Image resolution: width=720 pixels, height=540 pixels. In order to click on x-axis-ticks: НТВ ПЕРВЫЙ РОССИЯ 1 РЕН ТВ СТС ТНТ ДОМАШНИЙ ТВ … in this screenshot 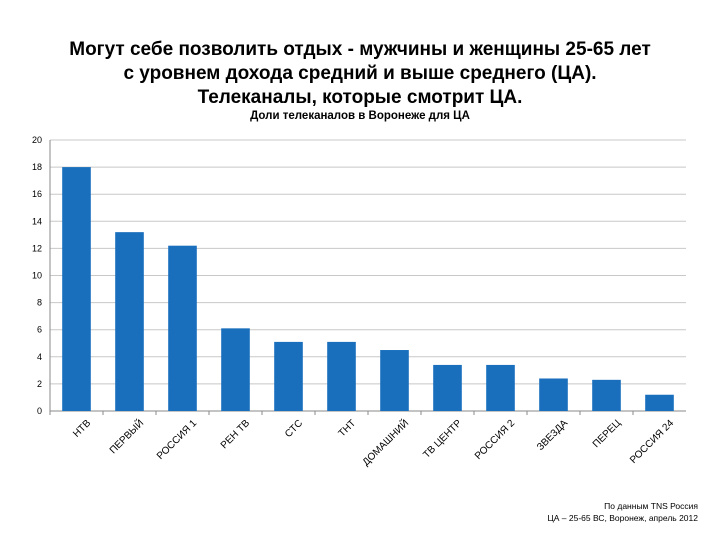, I will do `click(362, 439)`.